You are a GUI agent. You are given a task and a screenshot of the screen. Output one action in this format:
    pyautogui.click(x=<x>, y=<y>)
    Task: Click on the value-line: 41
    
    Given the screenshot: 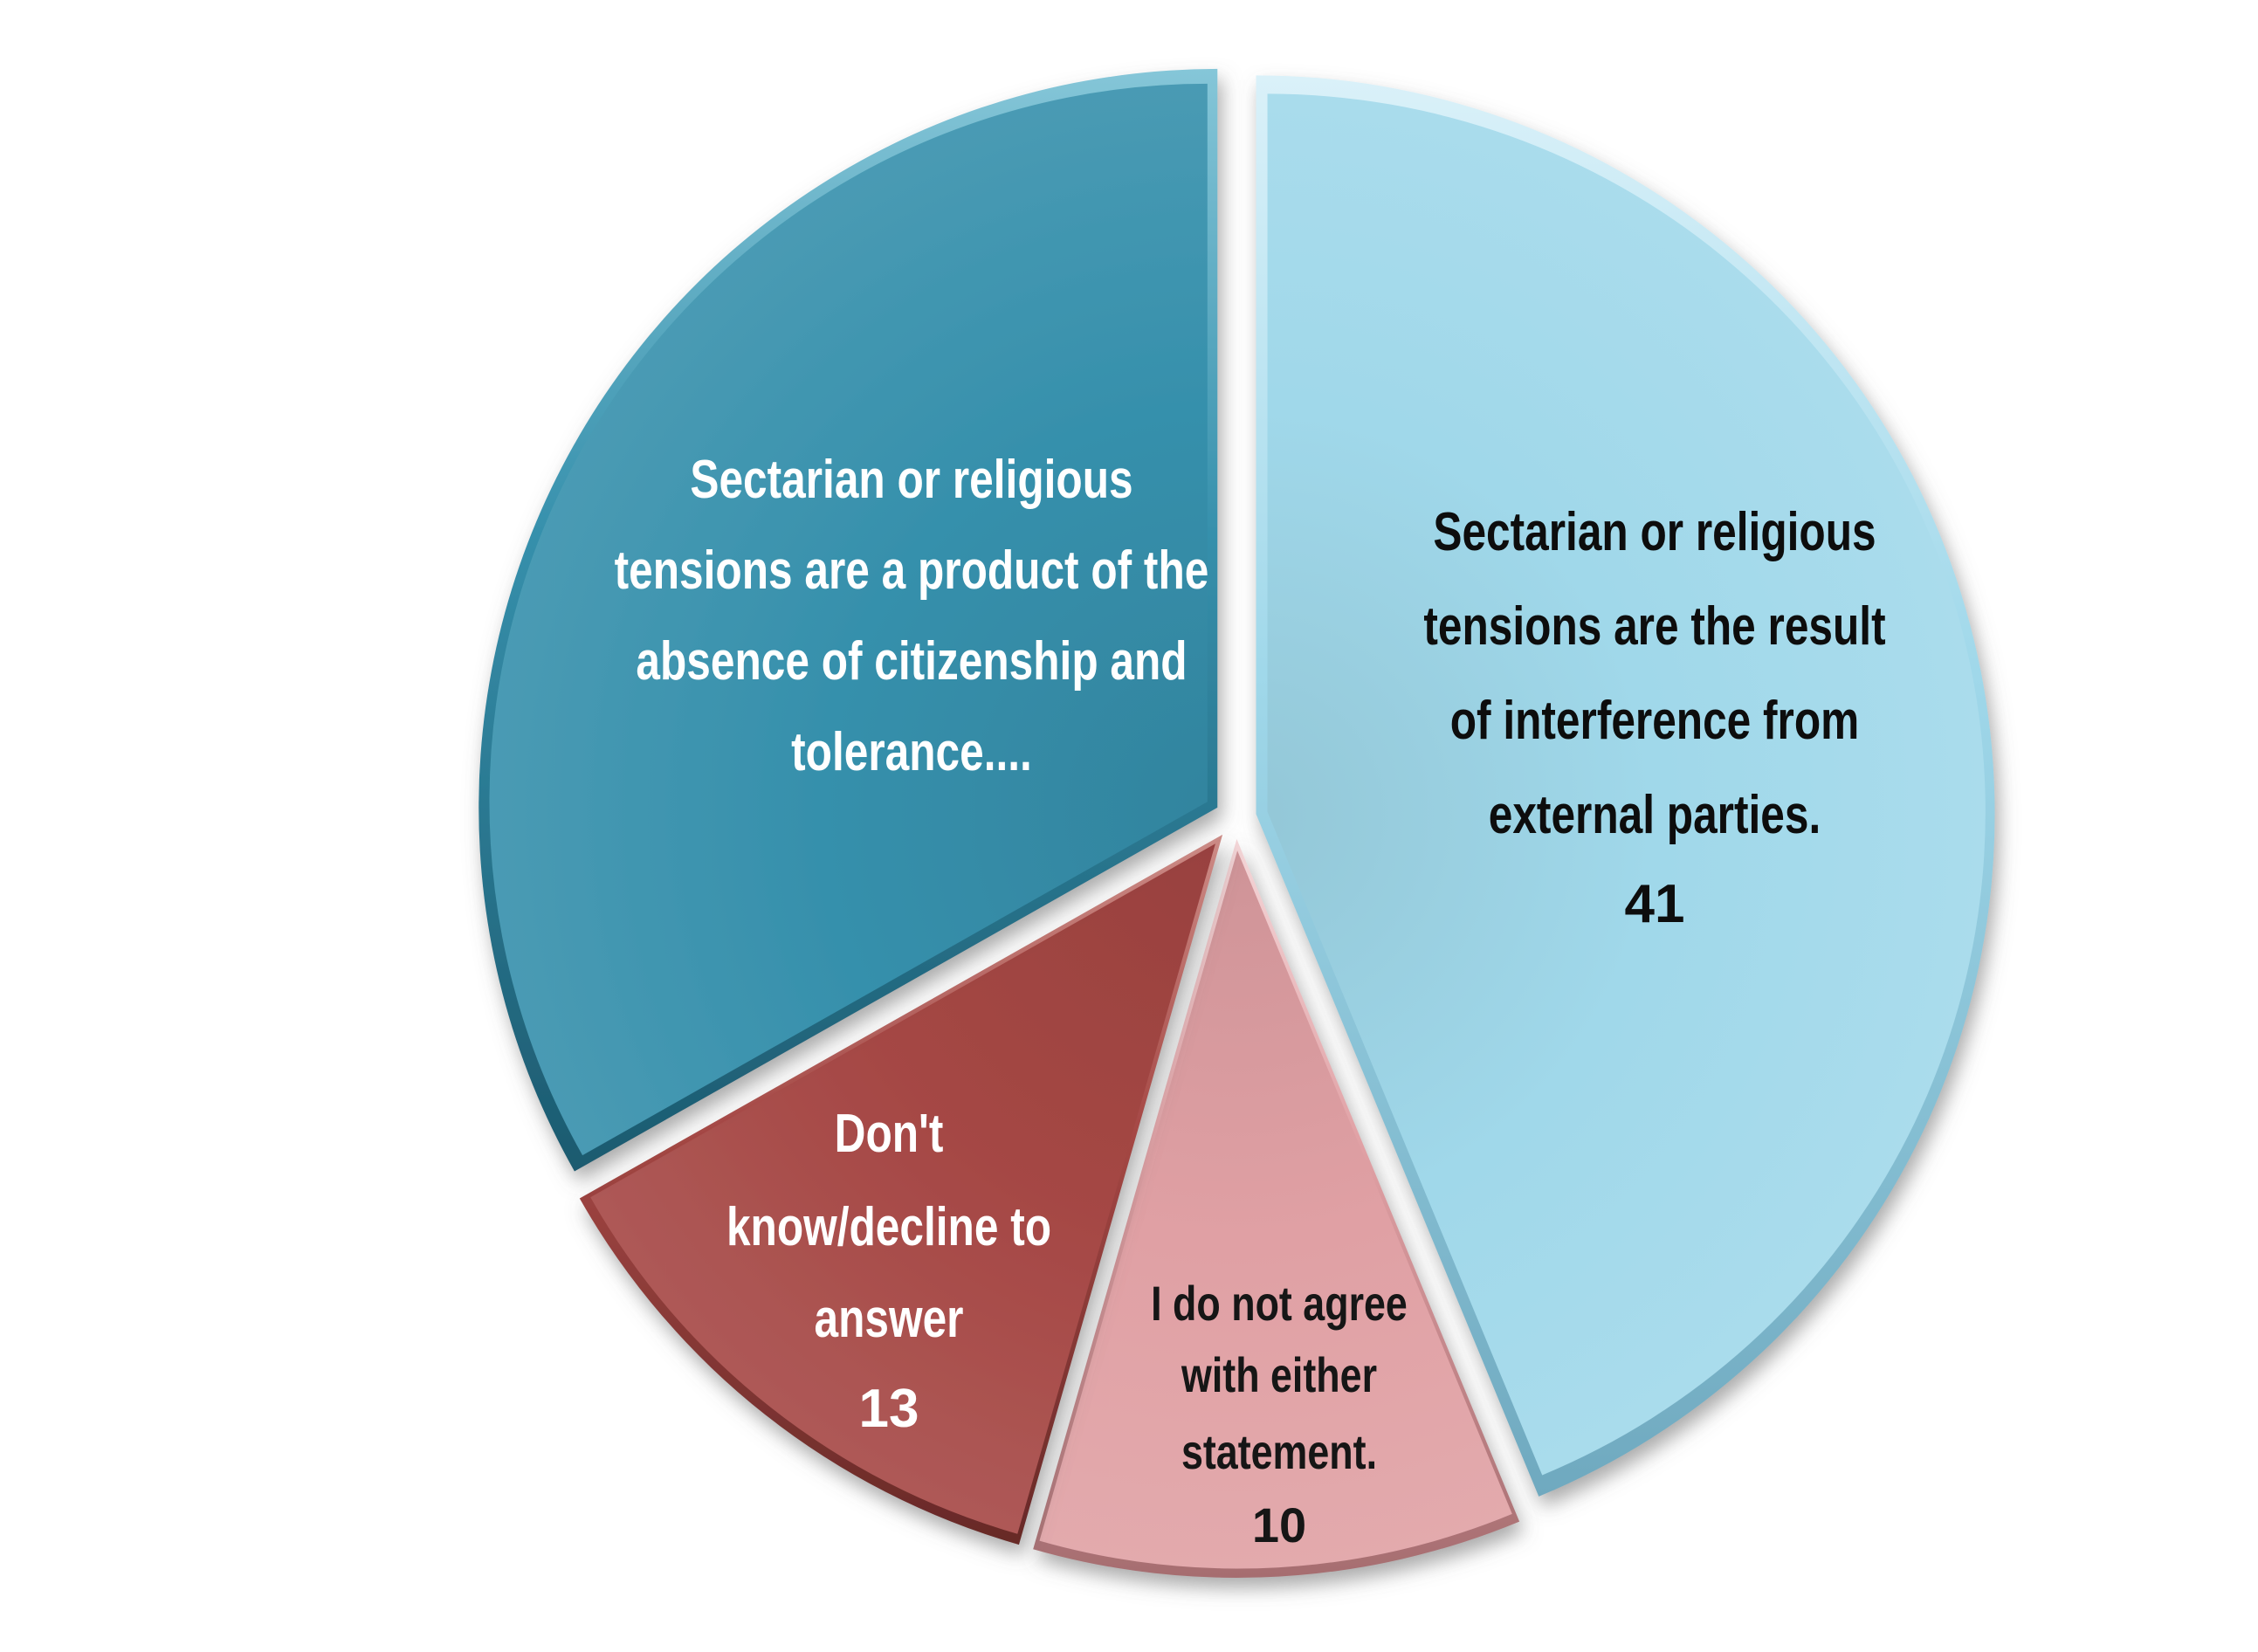 What is the action you would take?
    pyautogui.click(x=1655, y=904)
    